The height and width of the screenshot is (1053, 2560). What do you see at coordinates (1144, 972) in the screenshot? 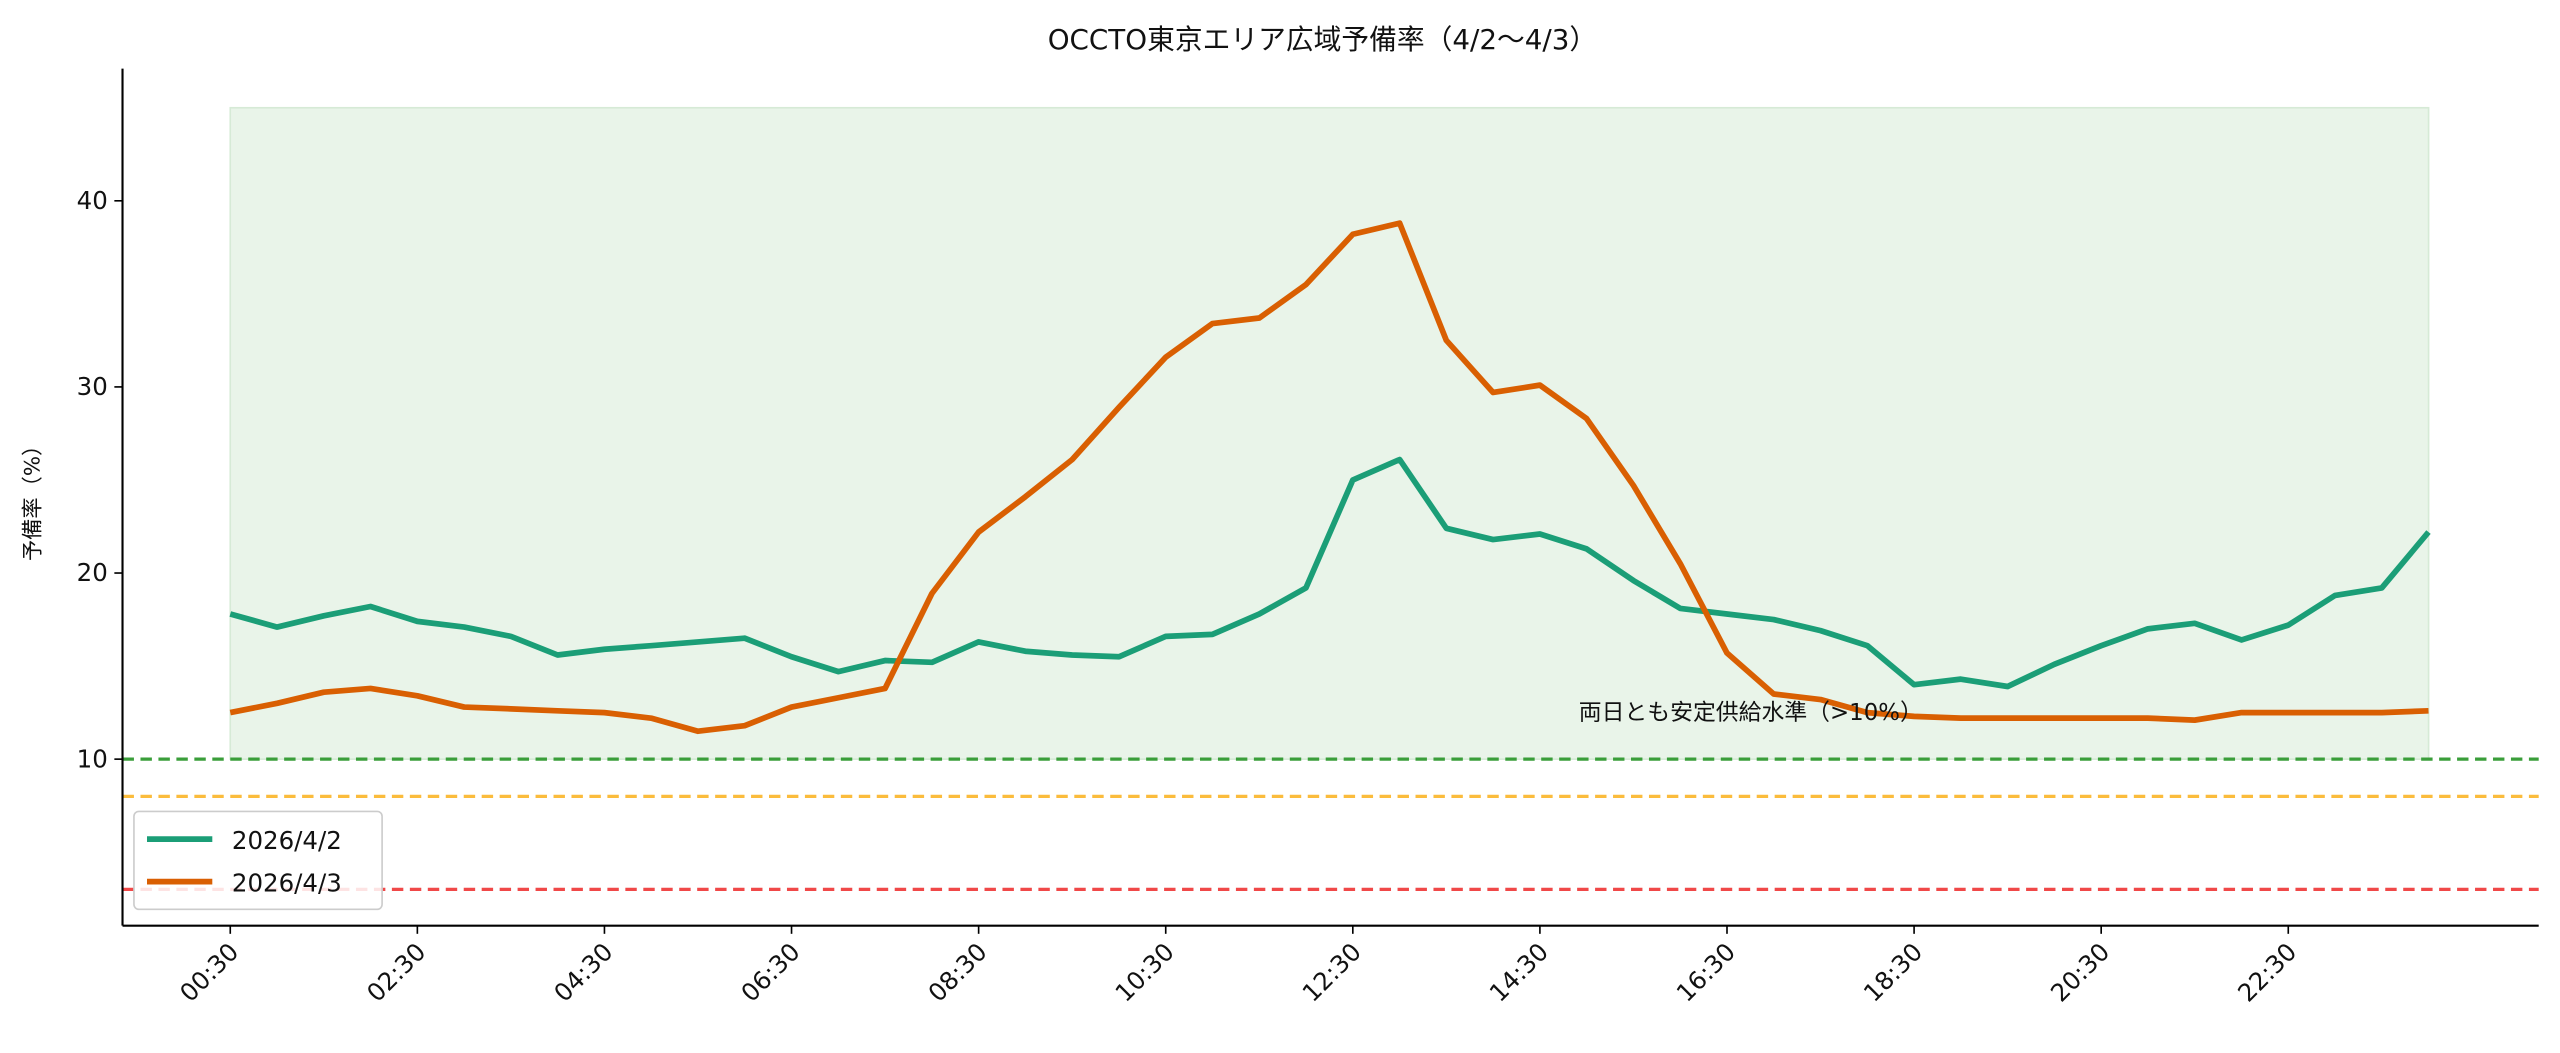
I see `x-tick-label: 10:30` at bounding box center [1144, 972].